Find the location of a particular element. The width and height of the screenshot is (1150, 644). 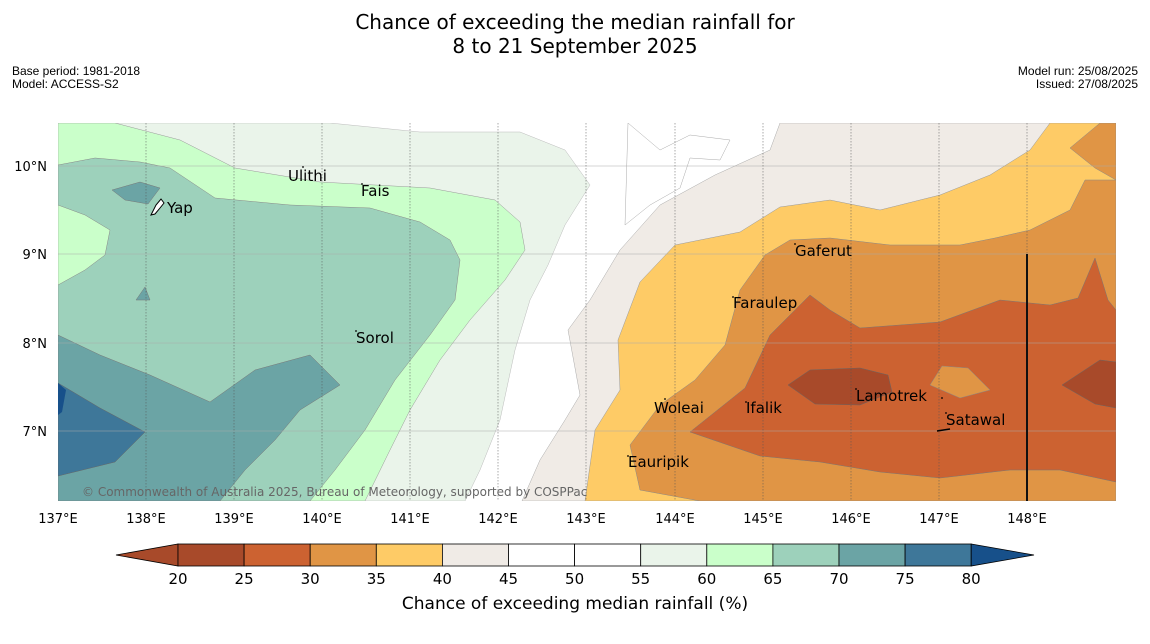

place-faraulep: Faraulep is located at coordinates (765, 303).